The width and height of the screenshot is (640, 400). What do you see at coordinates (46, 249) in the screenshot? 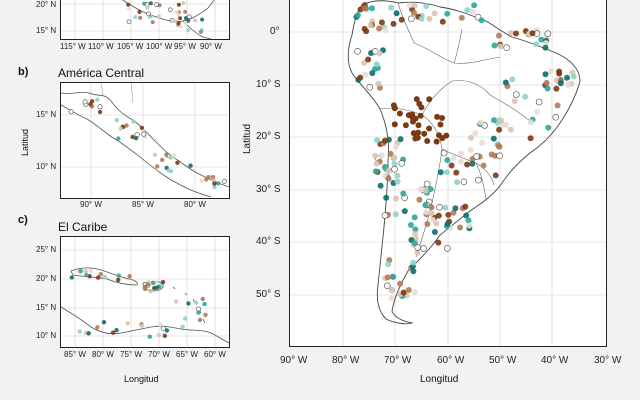
I see `panel-c-ytick-0: 25° N` at bounding box center [46, 249].